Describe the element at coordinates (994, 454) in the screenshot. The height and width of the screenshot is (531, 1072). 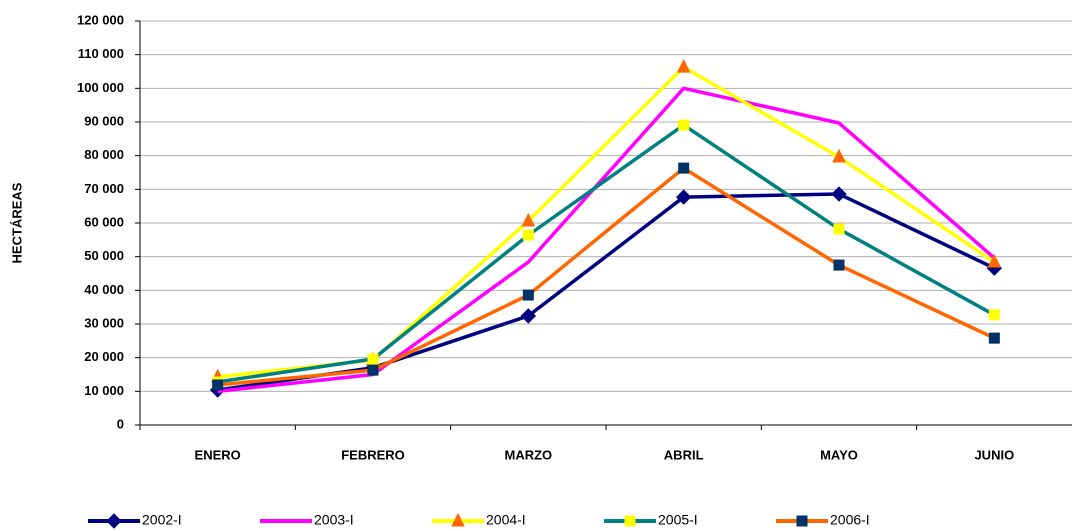
I see `x-tick-label: JUNIO` at that location.